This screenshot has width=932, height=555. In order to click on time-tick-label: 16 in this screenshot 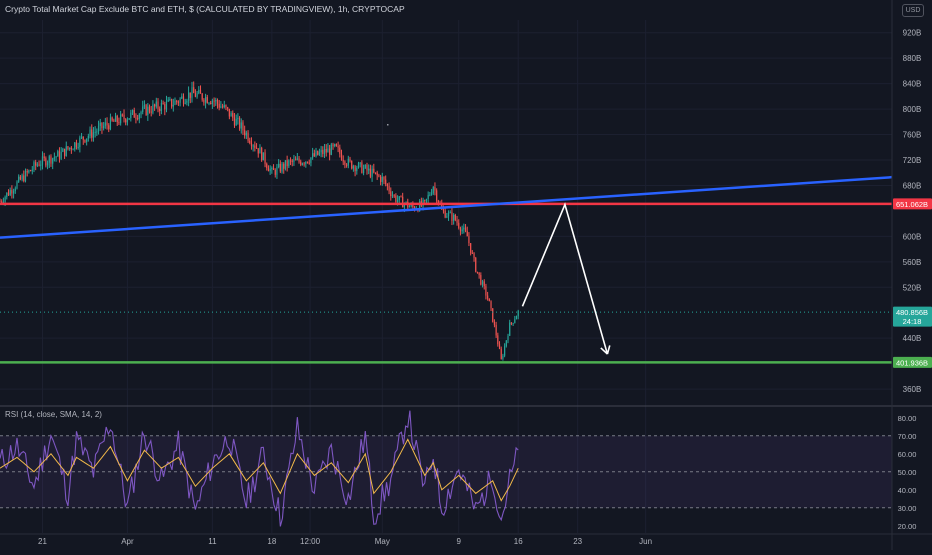, I will do `click(518, 541)`.